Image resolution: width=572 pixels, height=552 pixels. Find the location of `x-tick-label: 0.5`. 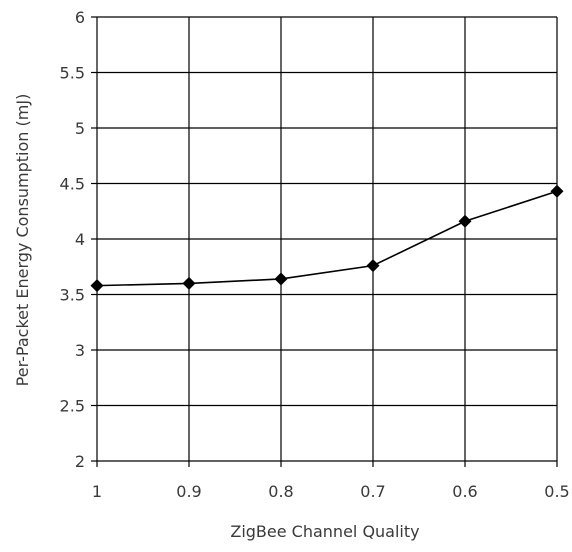

x-tick-label: 0.5 is located at coordinates (556, 491).